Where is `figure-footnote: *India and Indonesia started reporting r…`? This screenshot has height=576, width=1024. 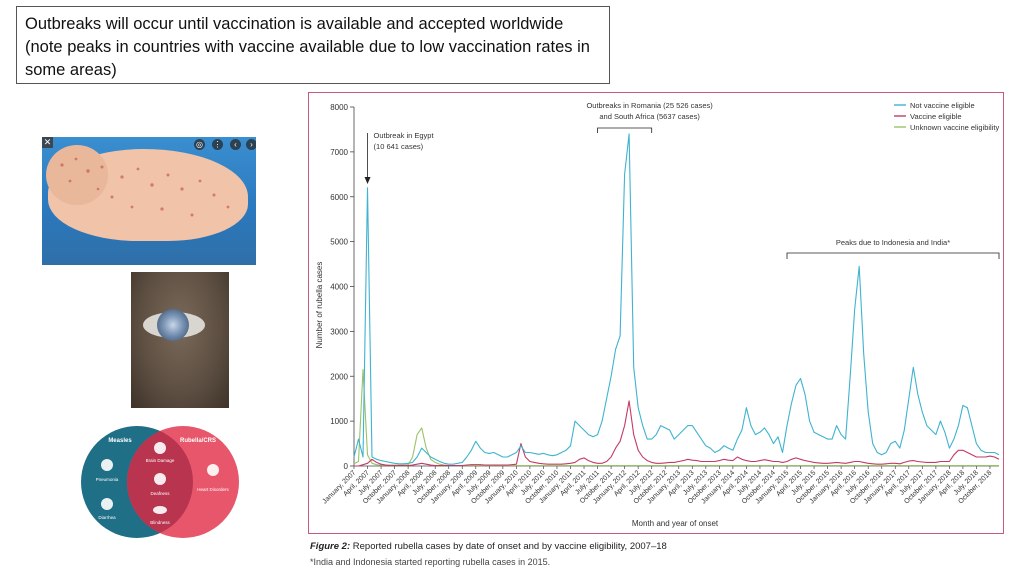 figure-footnote: *India and Indonesia started reporting r… is located at coordinates (430, 562).